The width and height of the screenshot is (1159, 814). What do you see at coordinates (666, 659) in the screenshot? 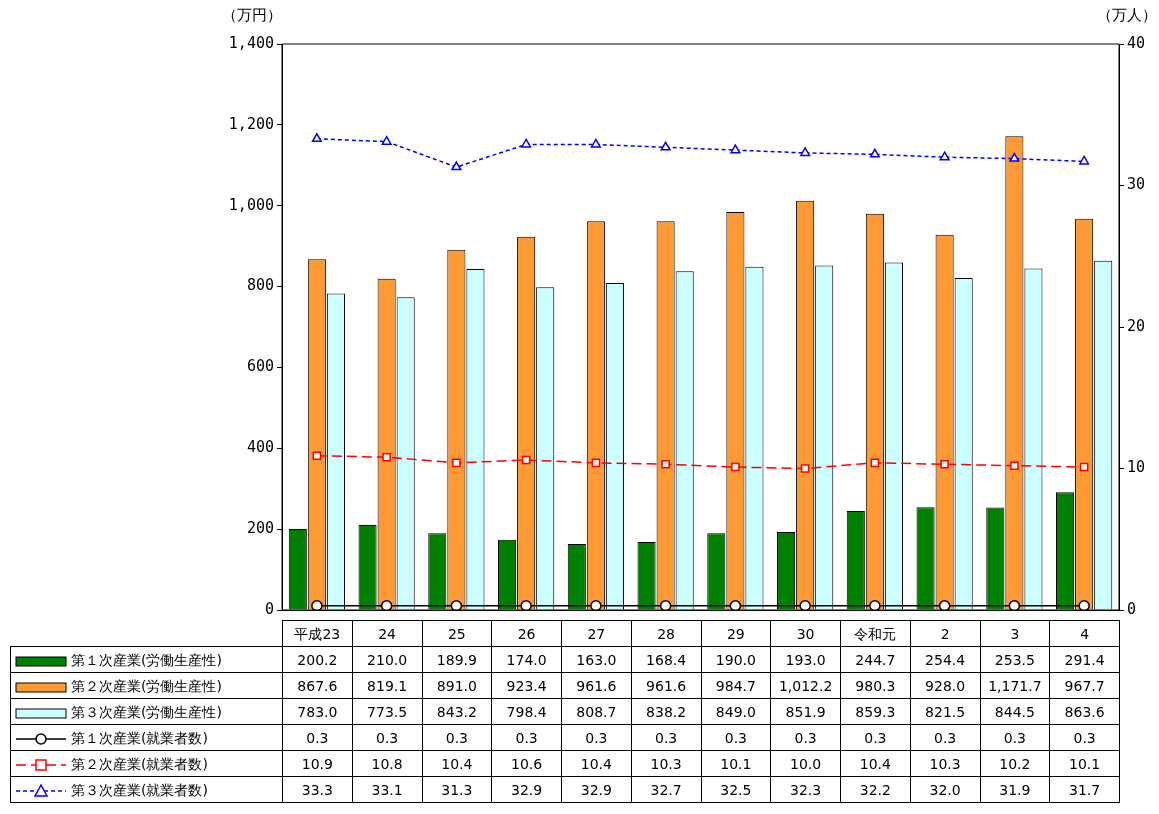
I see `data-label: 168.4` at bounding box center [666, 659].